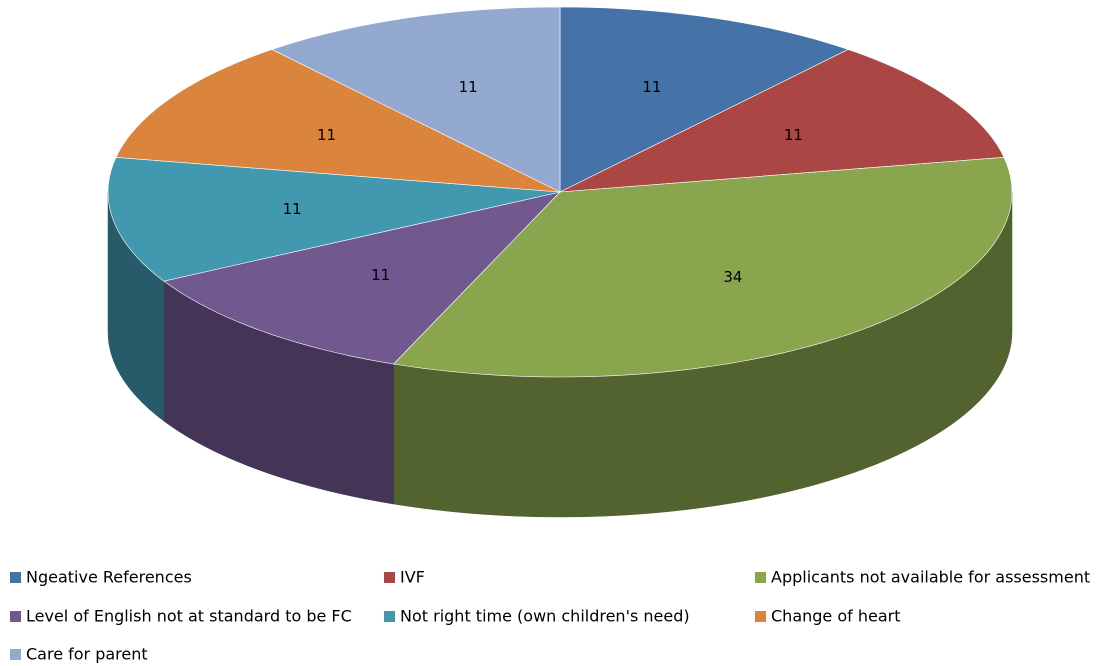  I want to click on legend-label: Ngeative References, so click(109, 577).